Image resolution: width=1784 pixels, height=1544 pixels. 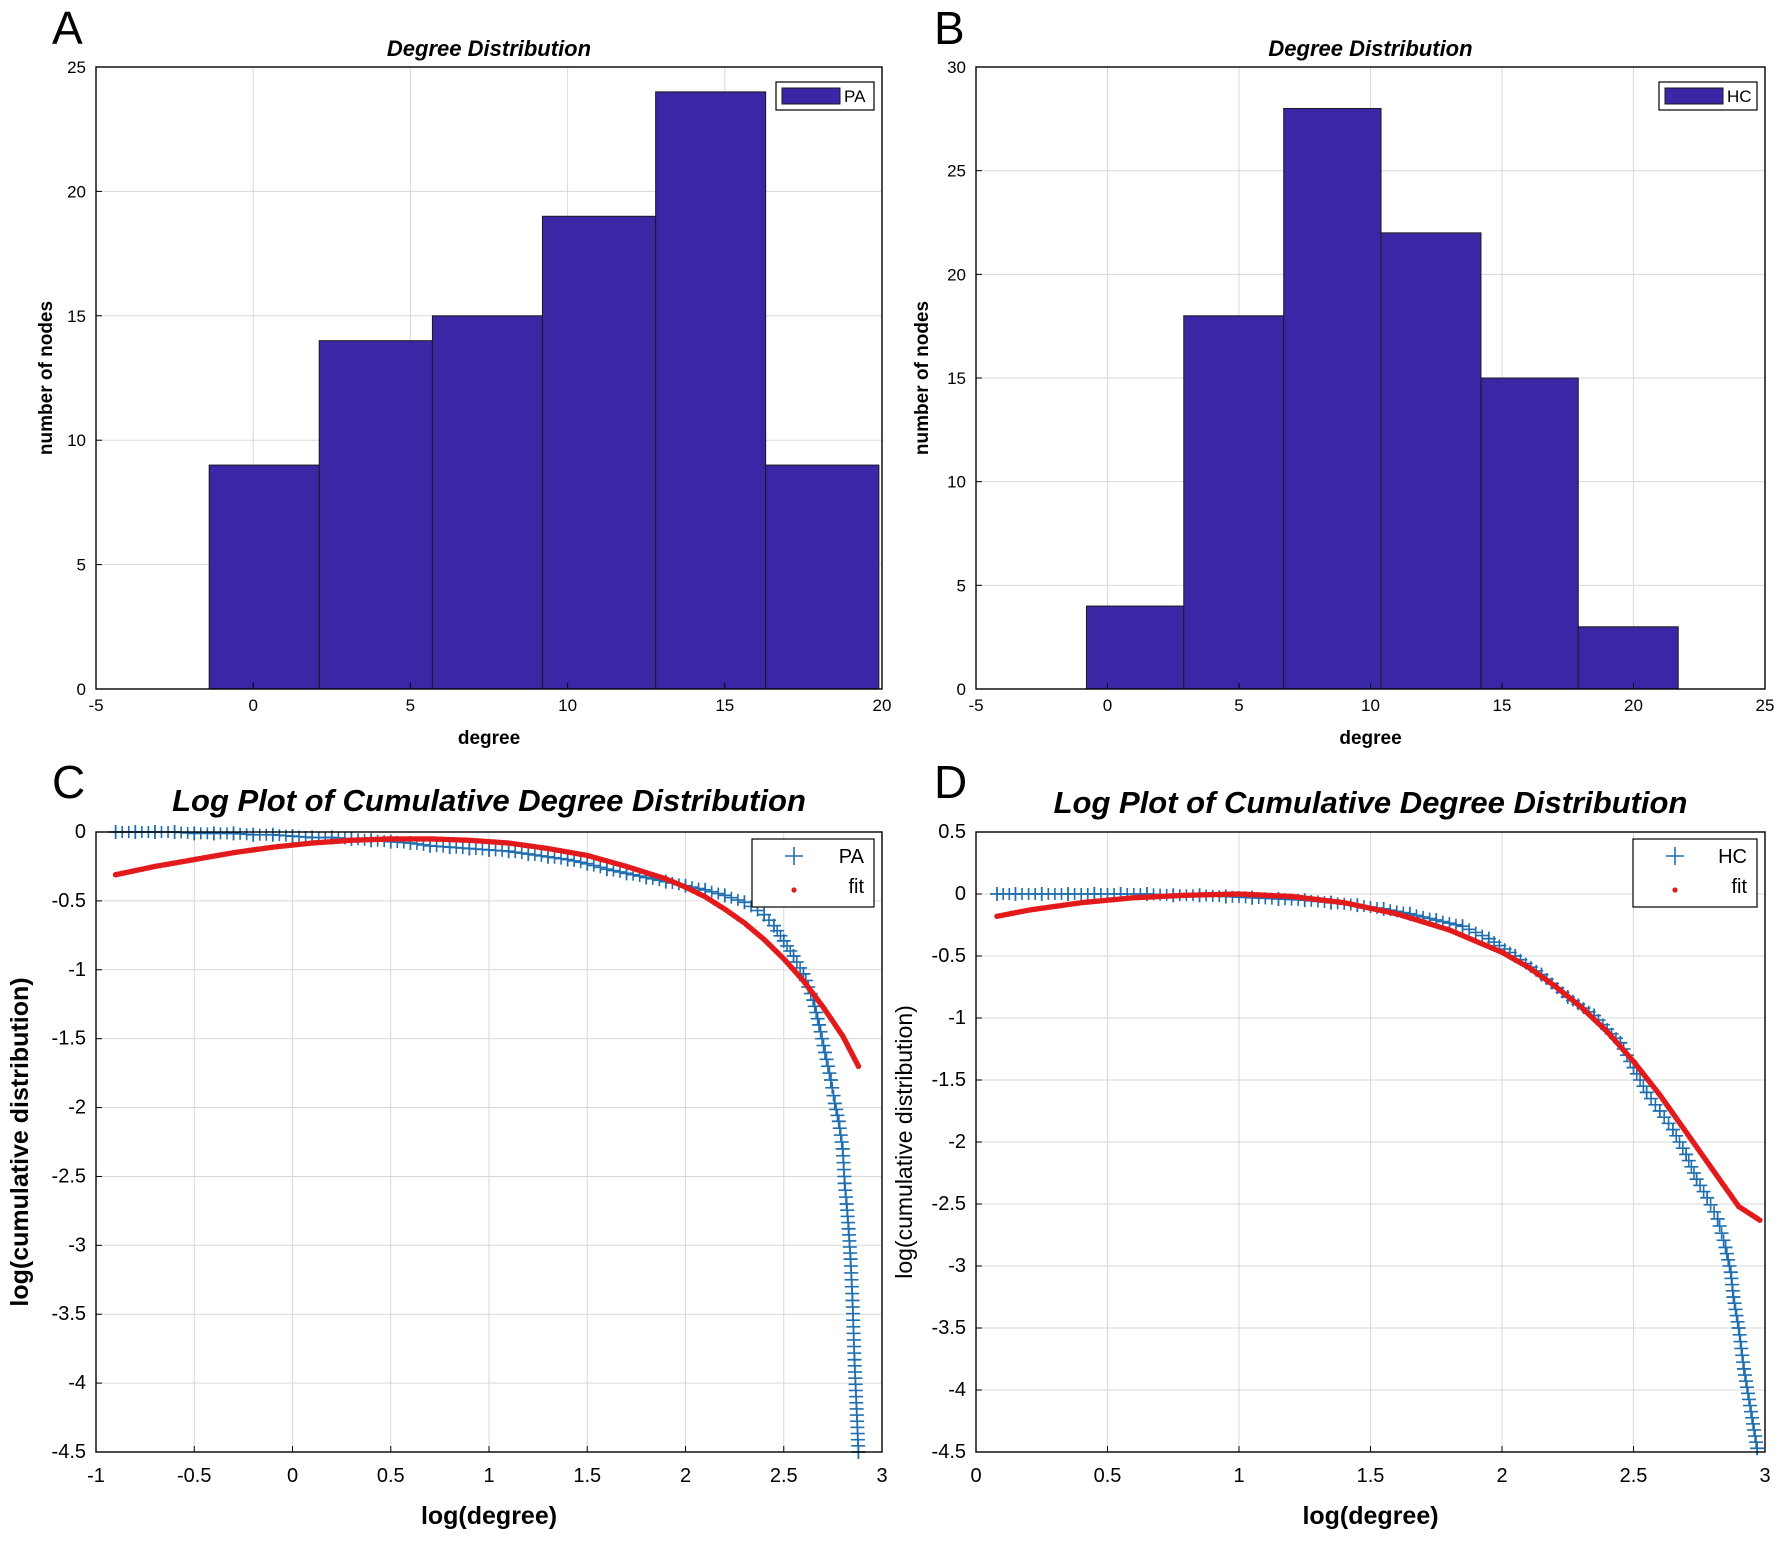 What do you see at coordinates (69, 901) in the screenshot?
I see `chart-c-ytick-label: -0.5` at bounding box center [69, 901].